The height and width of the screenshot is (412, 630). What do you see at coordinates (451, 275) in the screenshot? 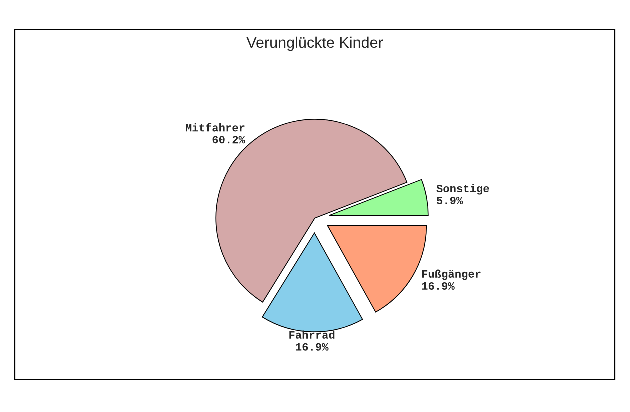
I see `slice-label: Fußgänger` at bounding box center [451, 275].